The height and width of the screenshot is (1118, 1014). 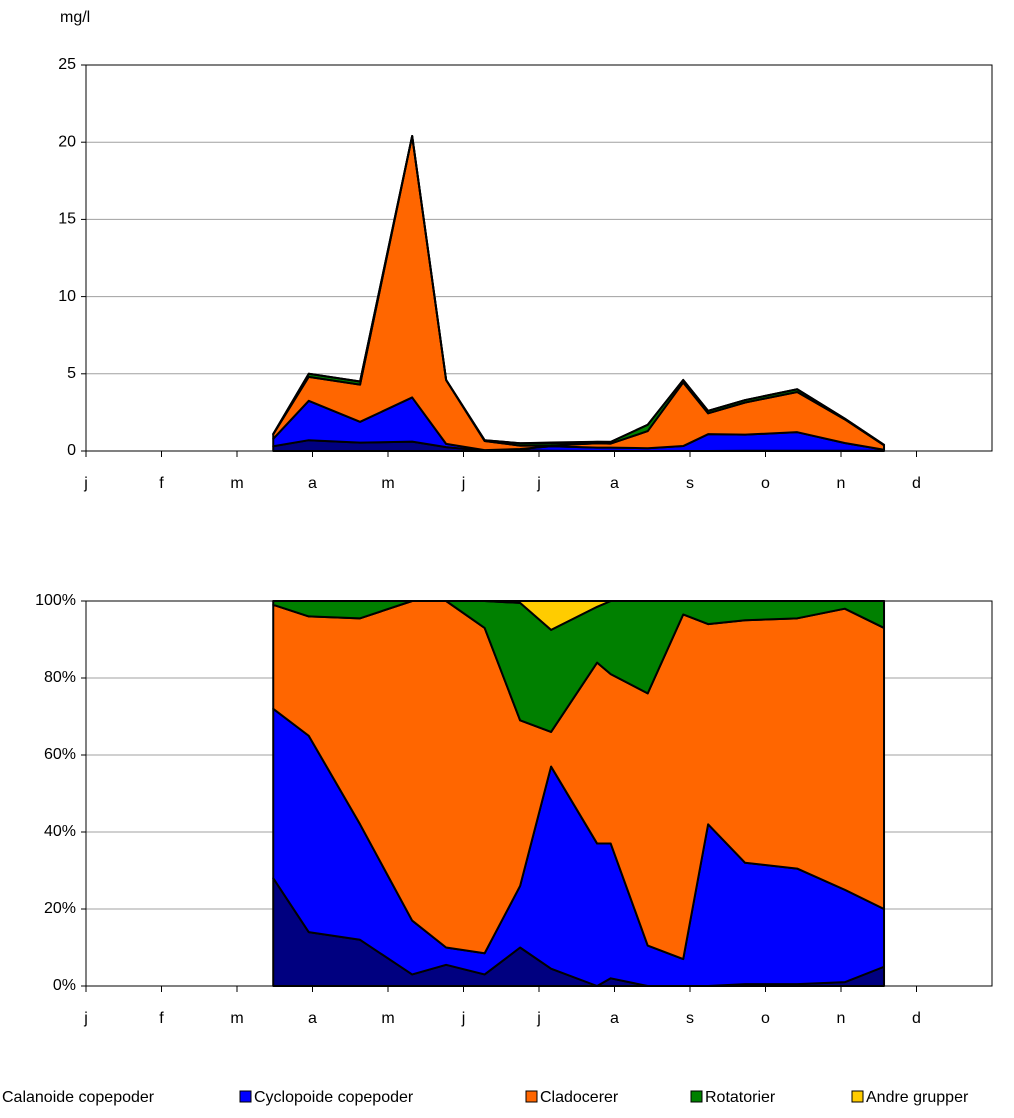 What do you see at coordinates (334, 1097) in the screenshot?
I see `legend-label: Cyclopoide copepoder` at bounding box center [334, 1097].